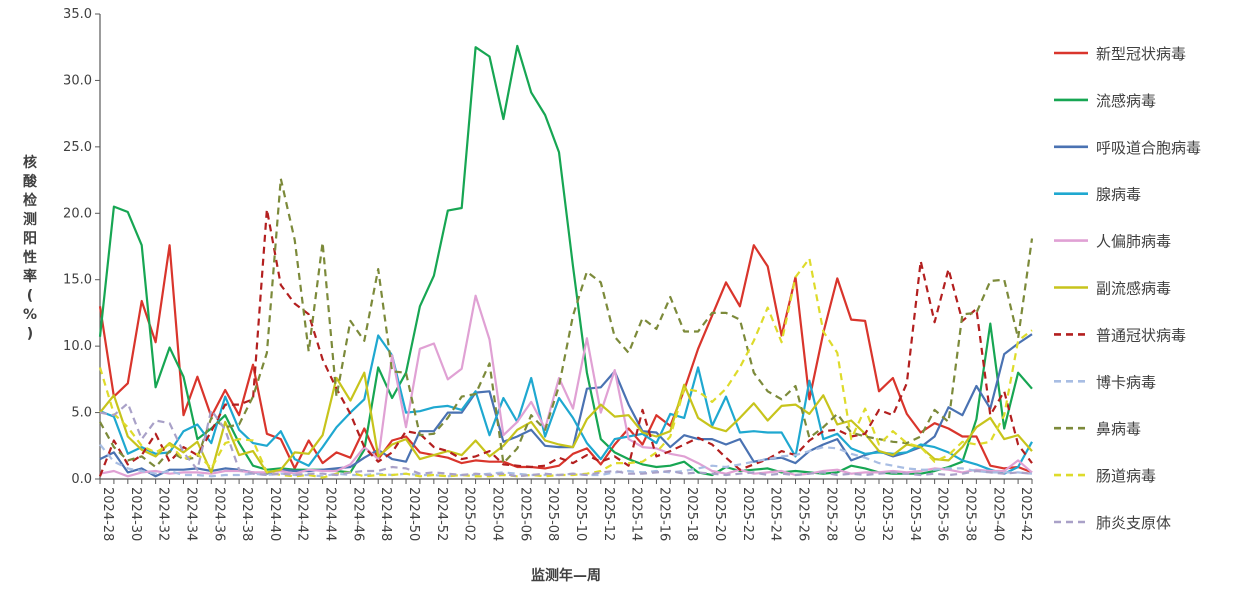 The image size is (1247, 606). Describe the element at coordinates (1118, 195) in the screenshot. I see `legend-label: 腺病毒` at that location.